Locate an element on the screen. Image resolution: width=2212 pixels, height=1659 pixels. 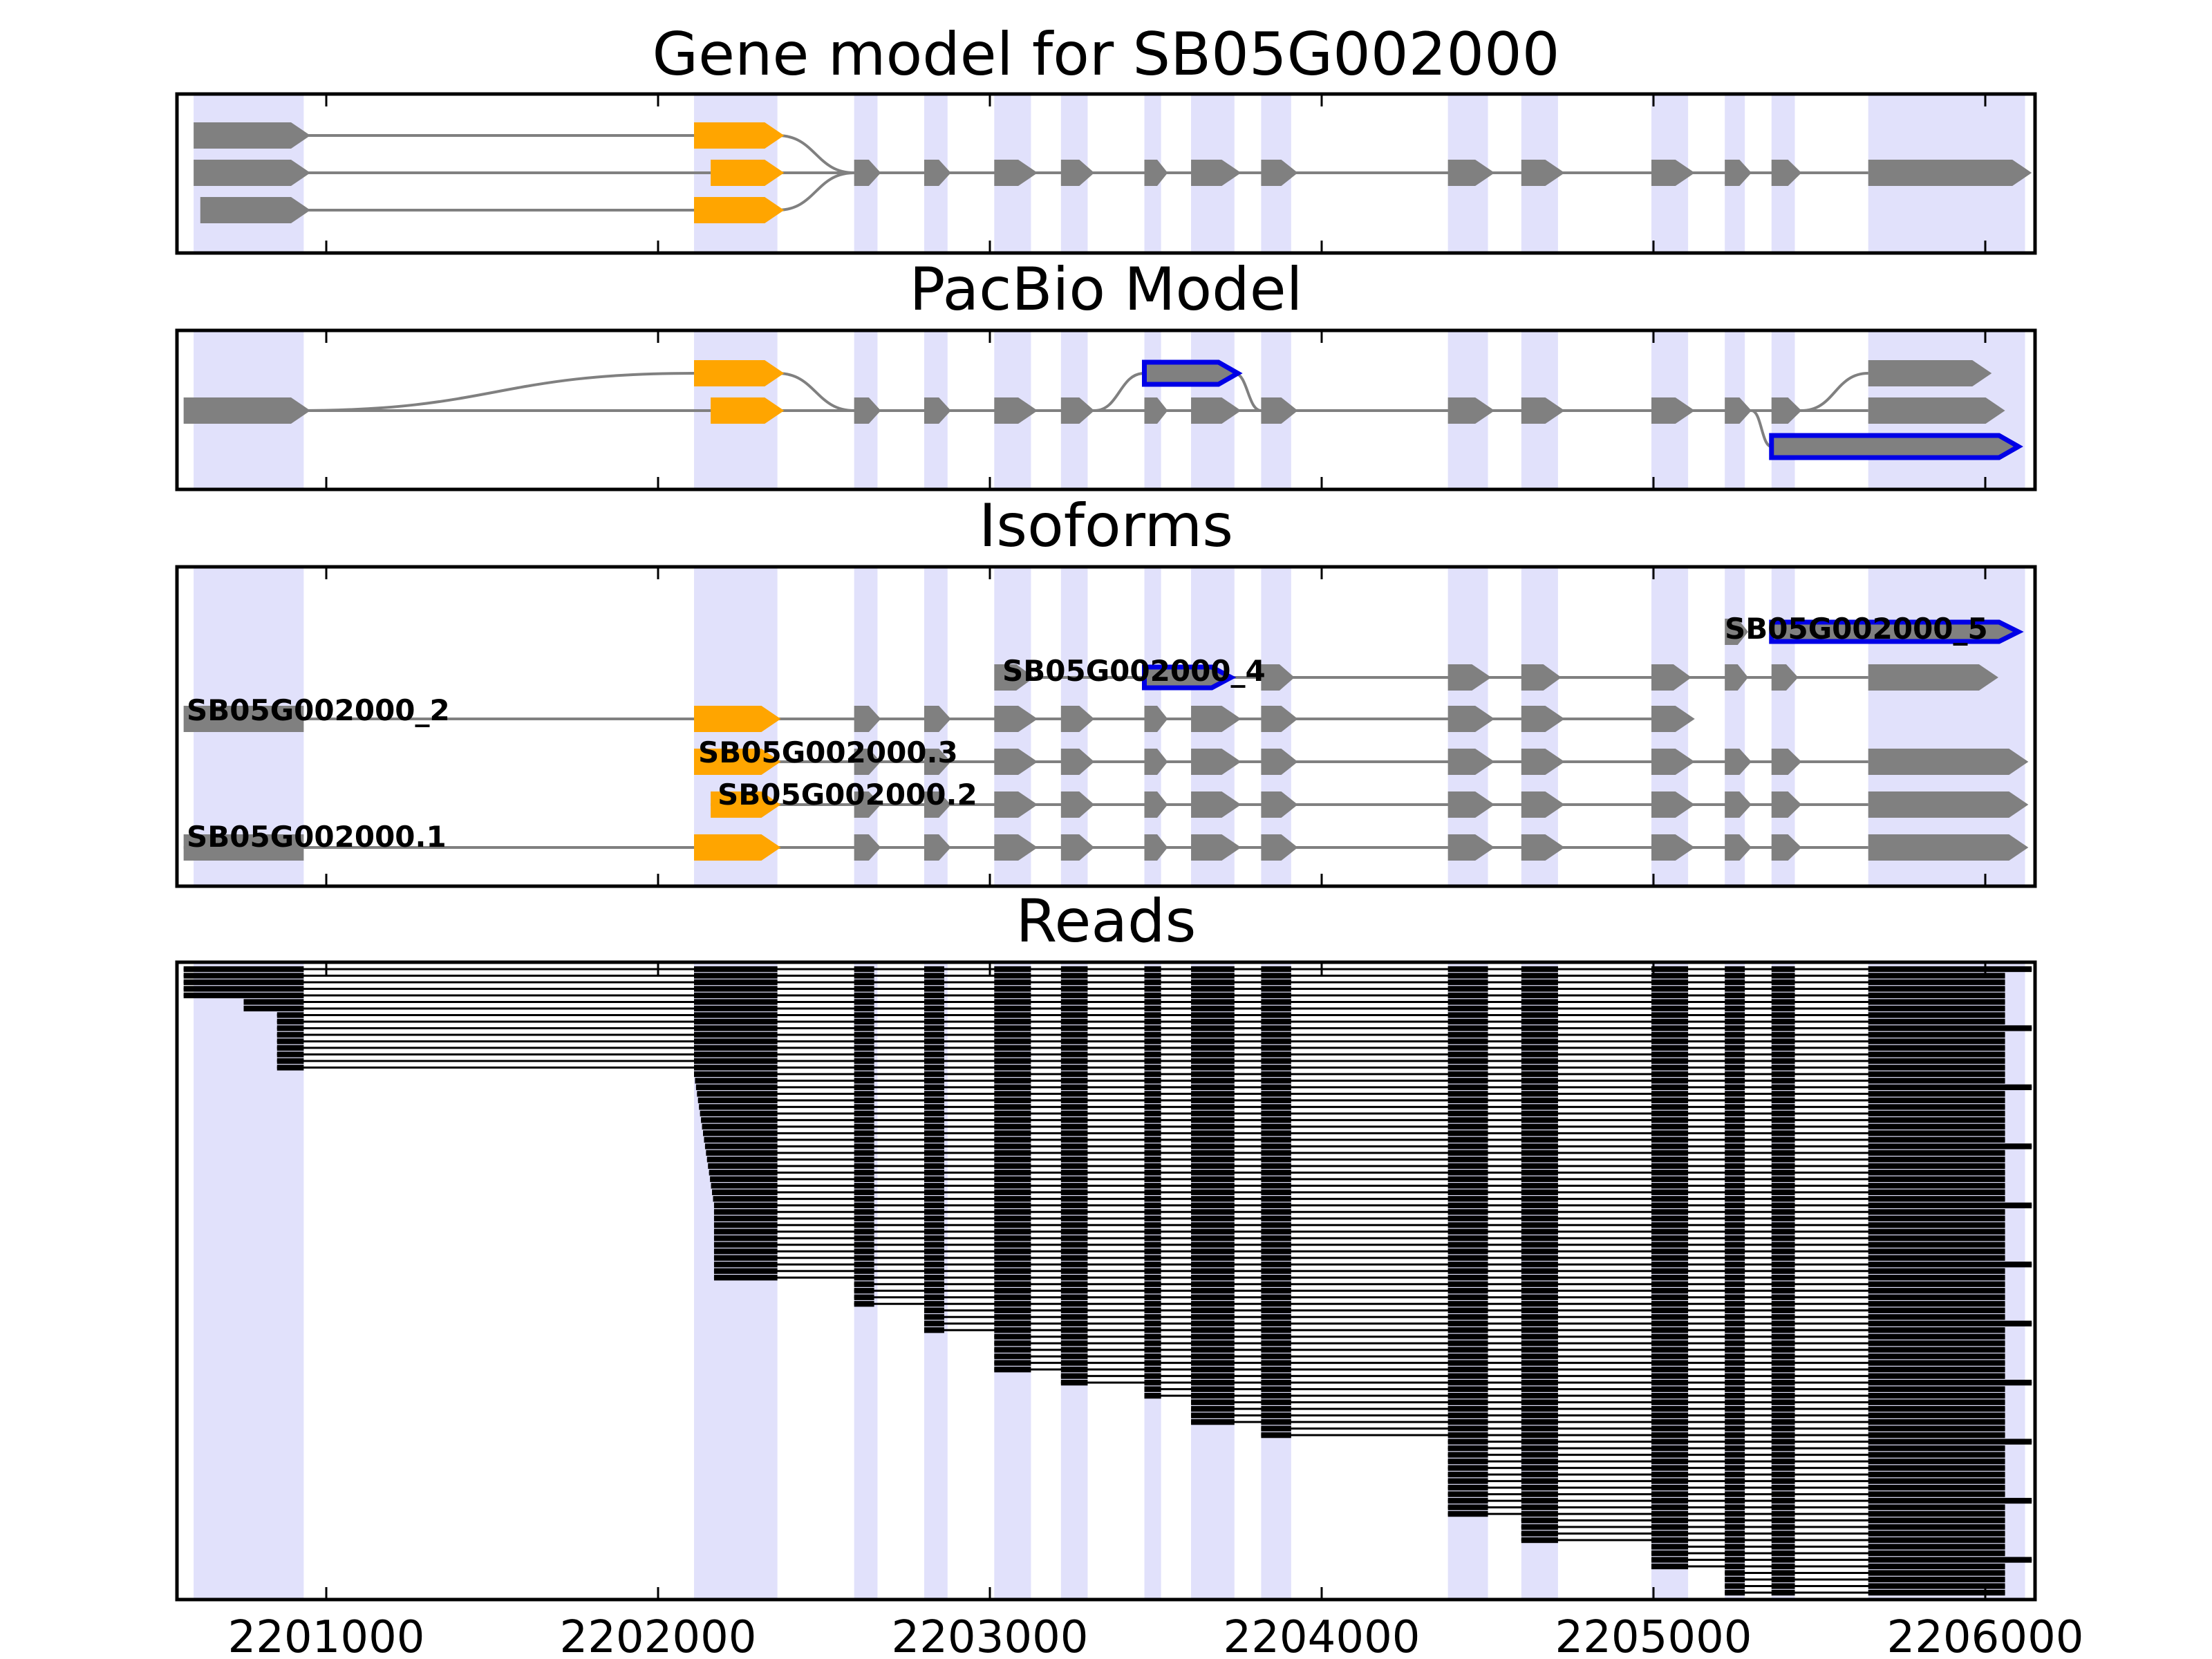
isoform-label-3: SB05G002000.3 is located at coordinates (828, 752).